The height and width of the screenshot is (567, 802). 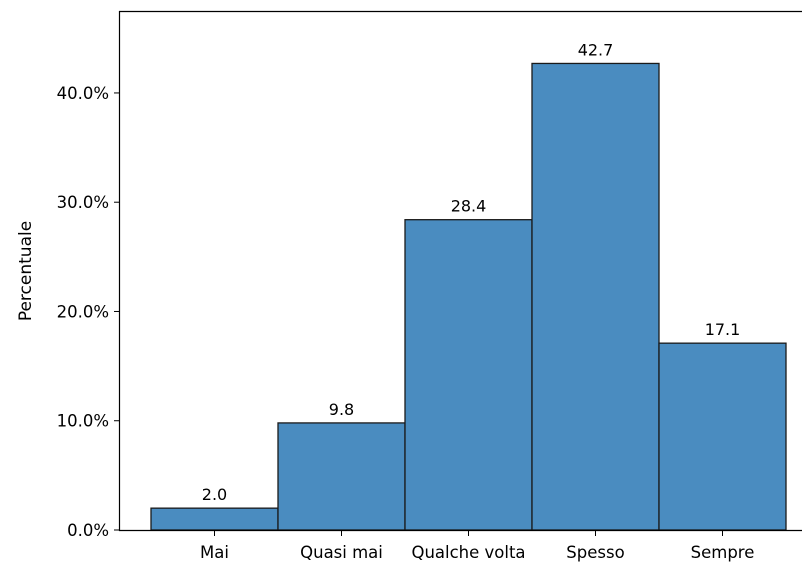 What do you see at coordinates (83, 311) in the screenshot?
I see `y-tick-label-2: 20.0%` at bounding box center [83, 311].